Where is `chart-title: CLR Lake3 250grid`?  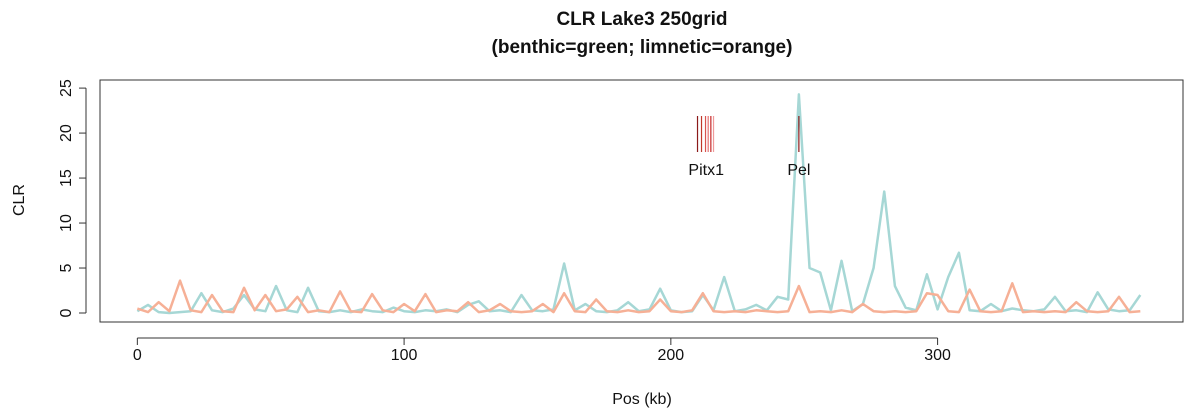
chart-title: CLR Lake3 250grid is located at coordinates (641, 19).